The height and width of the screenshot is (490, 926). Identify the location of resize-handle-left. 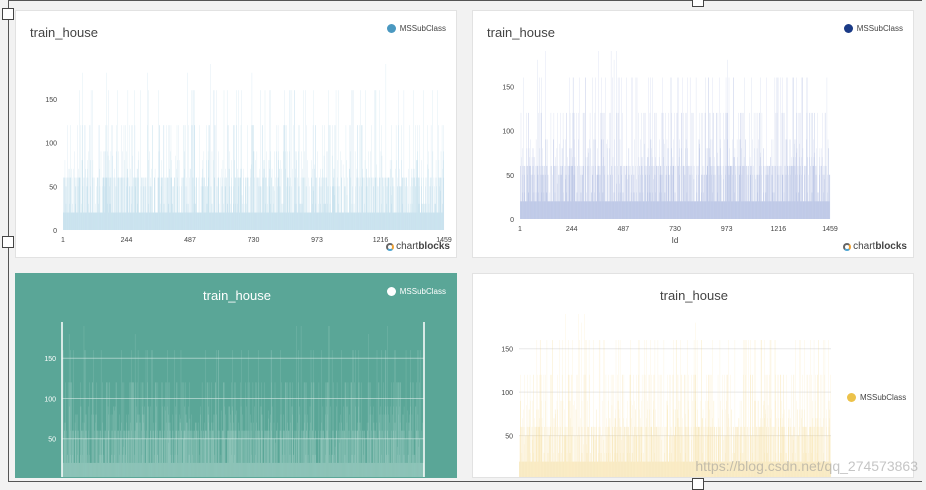
(8, 242).